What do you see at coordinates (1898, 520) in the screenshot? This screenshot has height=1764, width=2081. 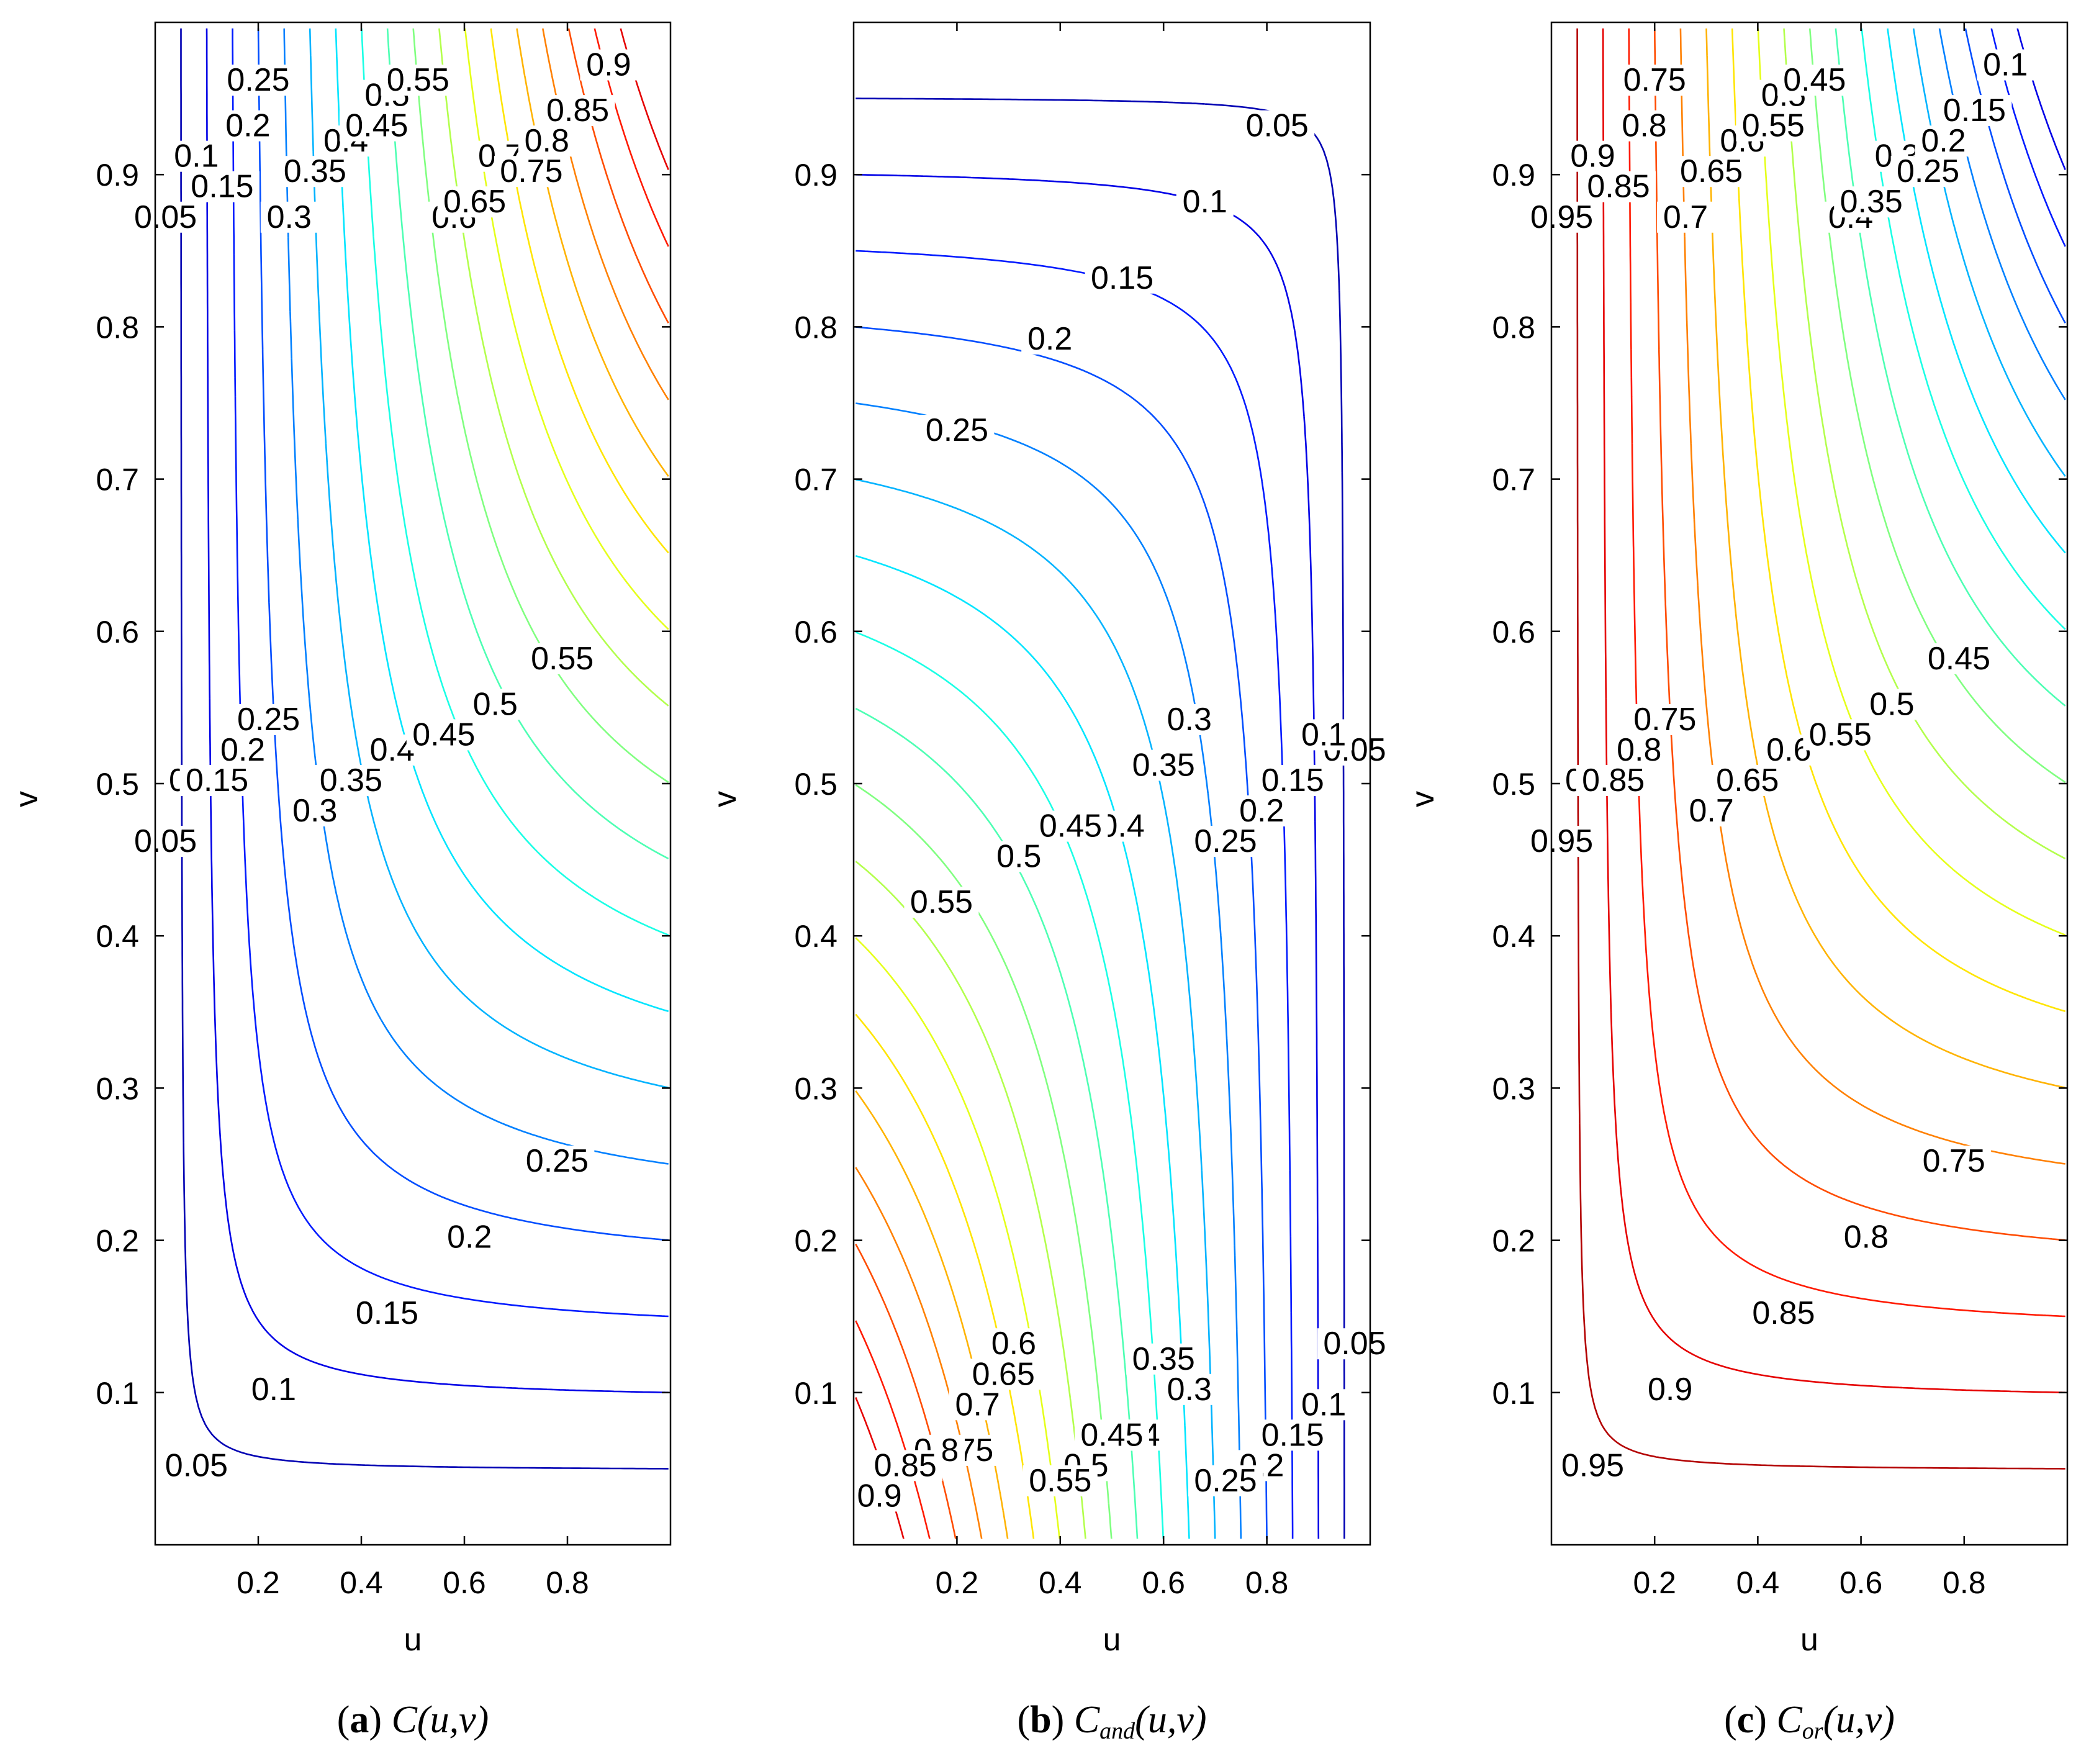 I see `contour-line-0.65` at bounding box center [1898, 520].